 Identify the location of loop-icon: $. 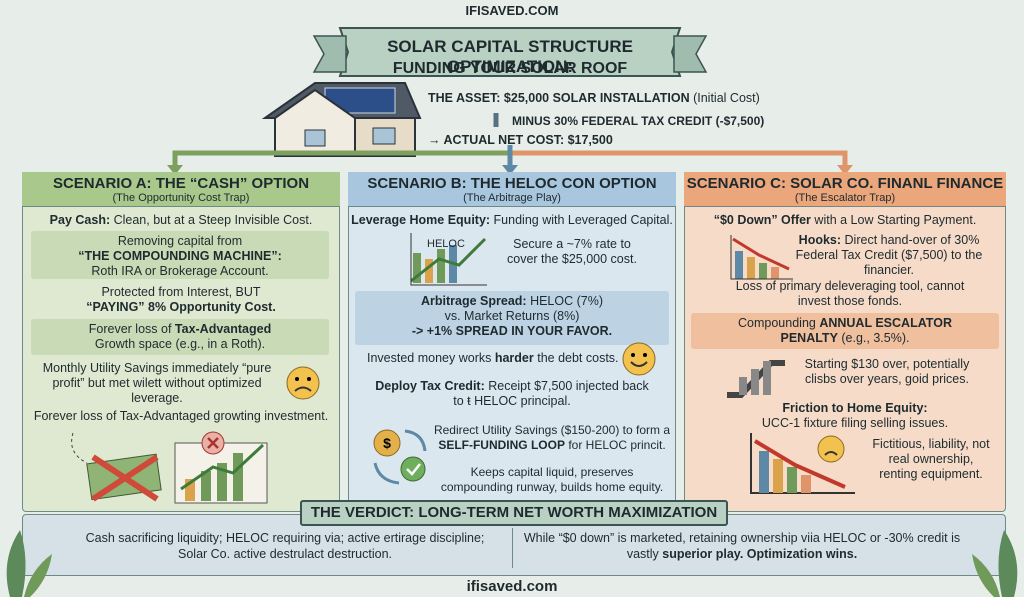
(400, 457).